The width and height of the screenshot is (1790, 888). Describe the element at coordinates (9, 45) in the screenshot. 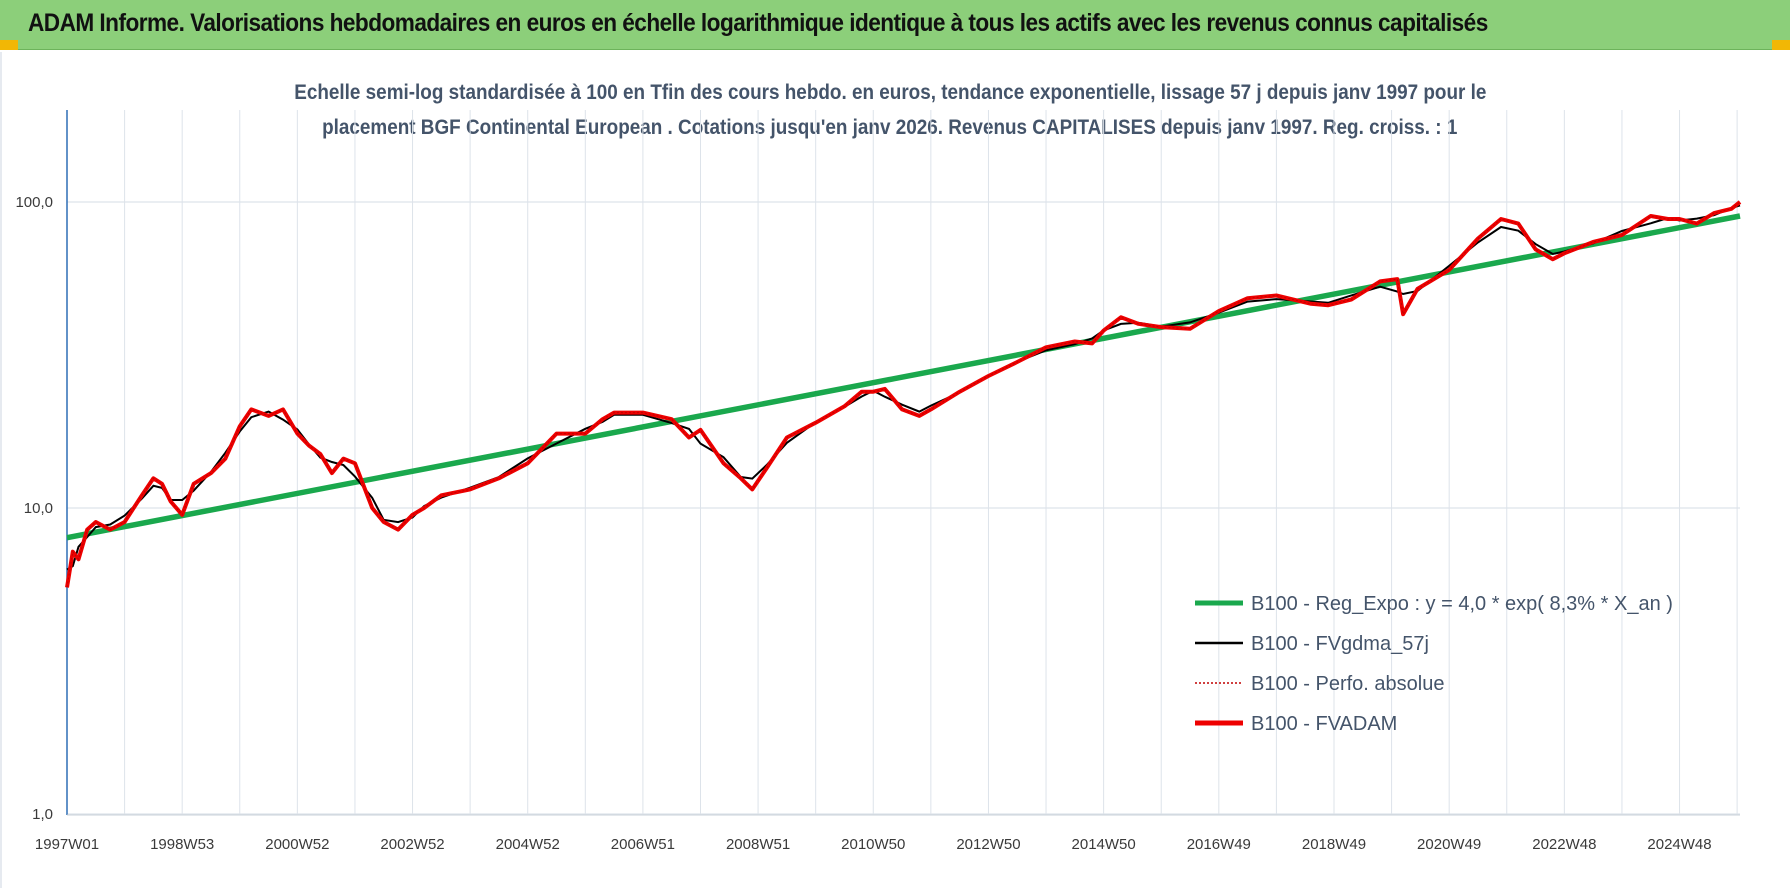

I see `corner-marker-left` at that location.